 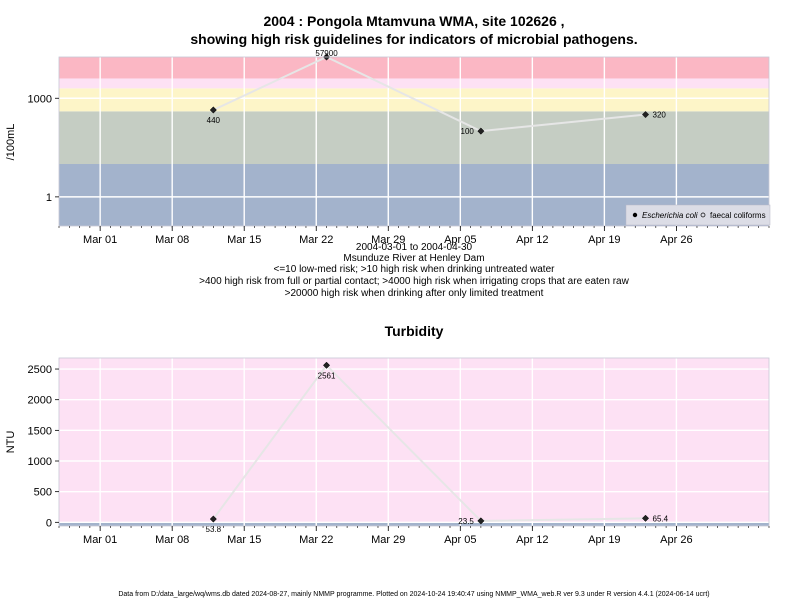 I want to click on data-label: 100, so click(x=468, y=131).